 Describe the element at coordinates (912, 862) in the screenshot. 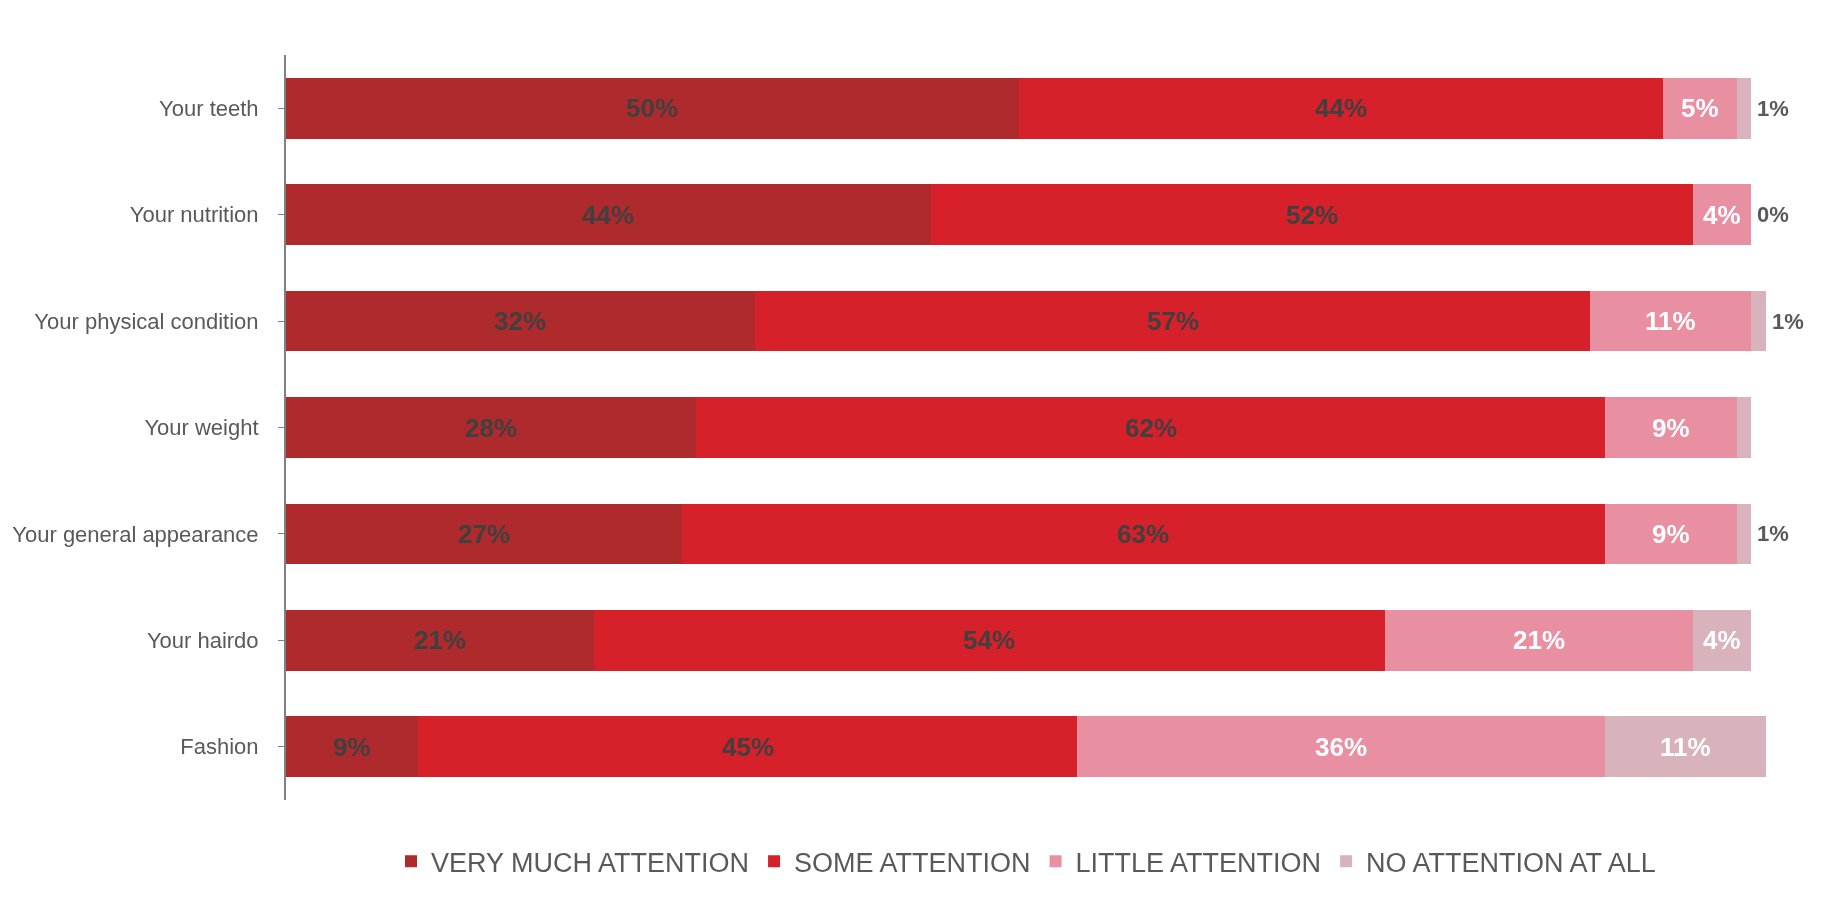

I see `legend-label: SOME ATTENTION` at that location.